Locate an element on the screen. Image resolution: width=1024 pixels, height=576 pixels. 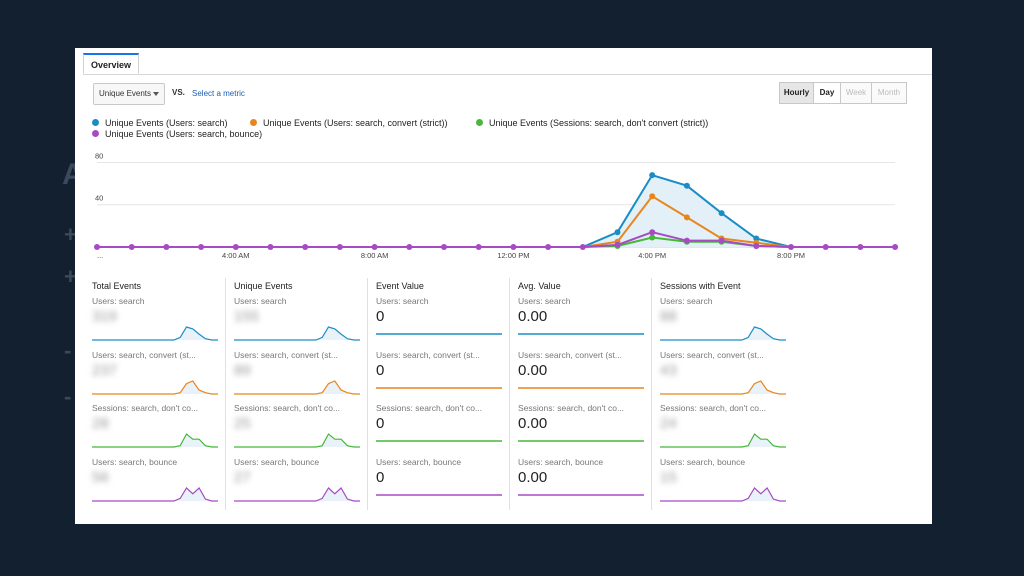
month-button: Month is located at coordinates (889, 93).